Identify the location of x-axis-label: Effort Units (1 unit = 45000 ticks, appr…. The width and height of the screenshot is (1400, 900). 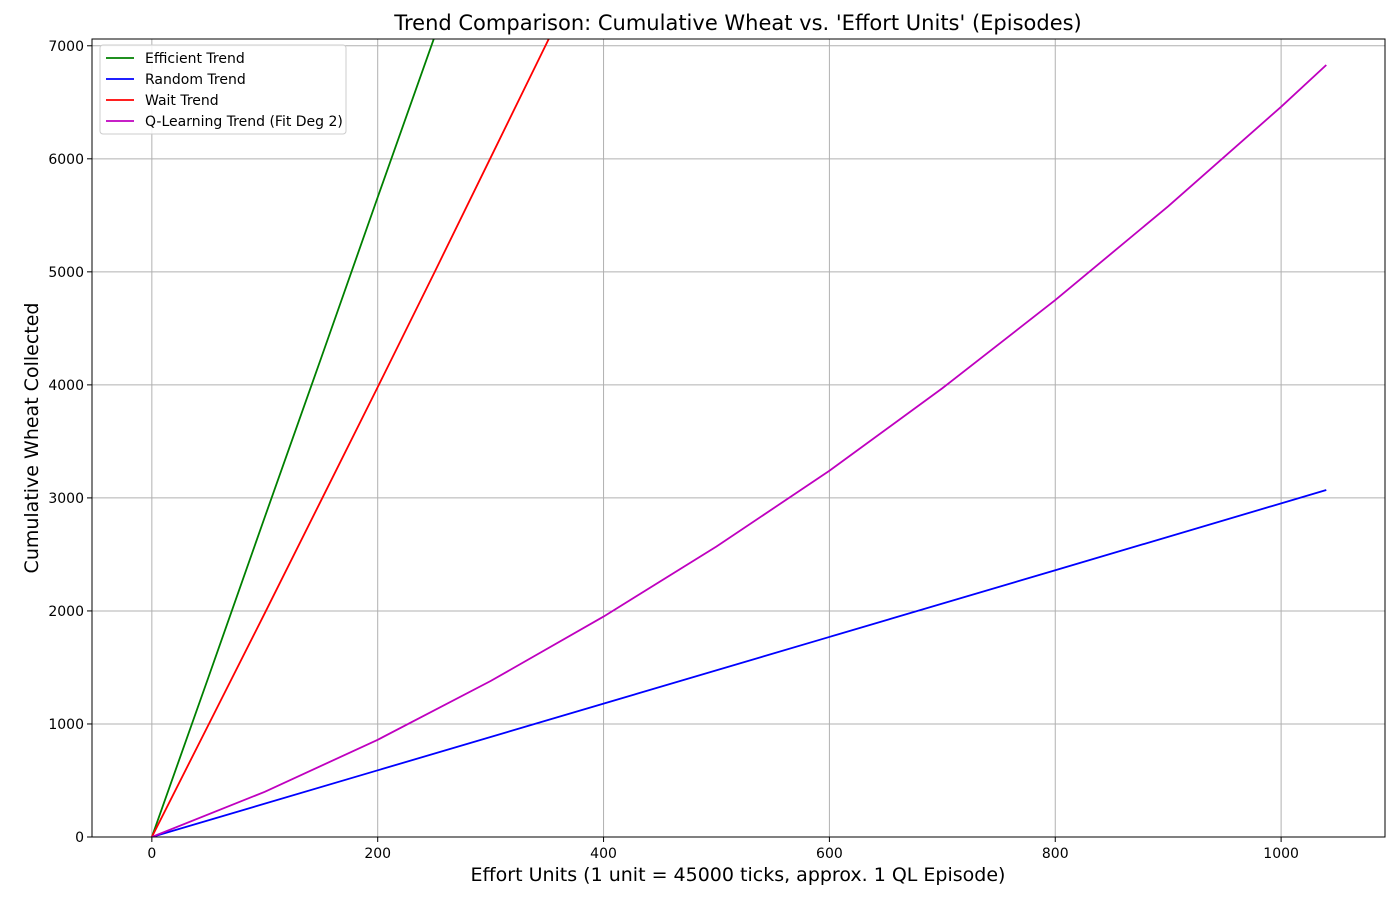
(738, 875).